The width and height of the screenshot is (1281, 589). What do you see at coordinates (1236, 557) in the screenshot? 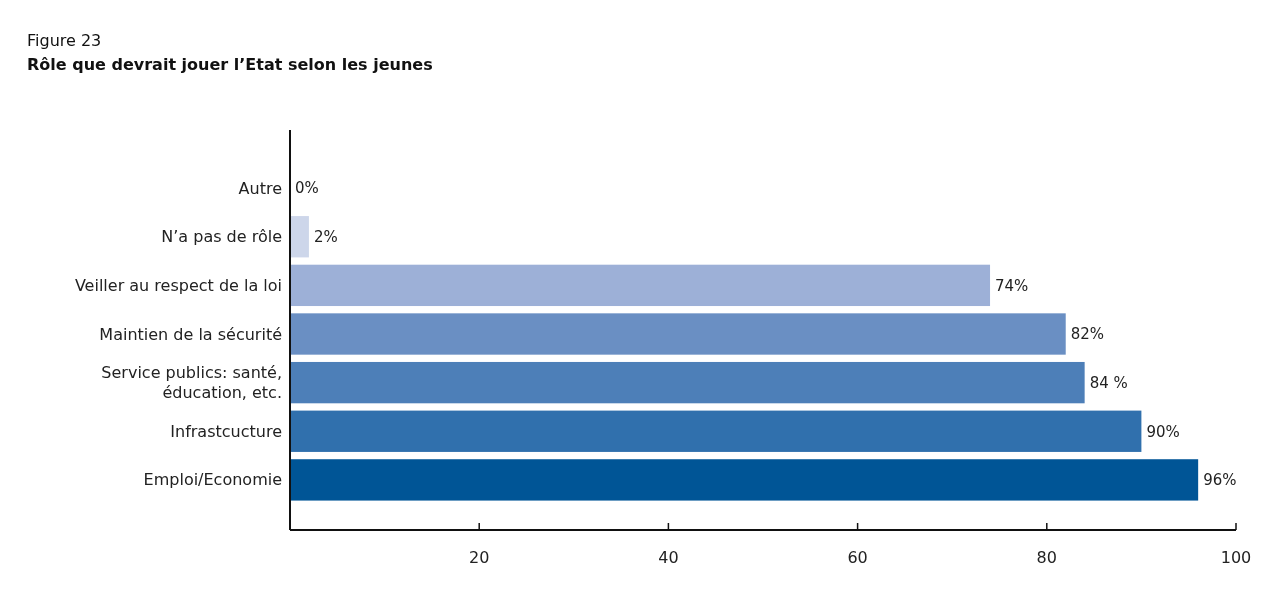
I see `x-tick-label: 100` at bounding box center [1236, 557].